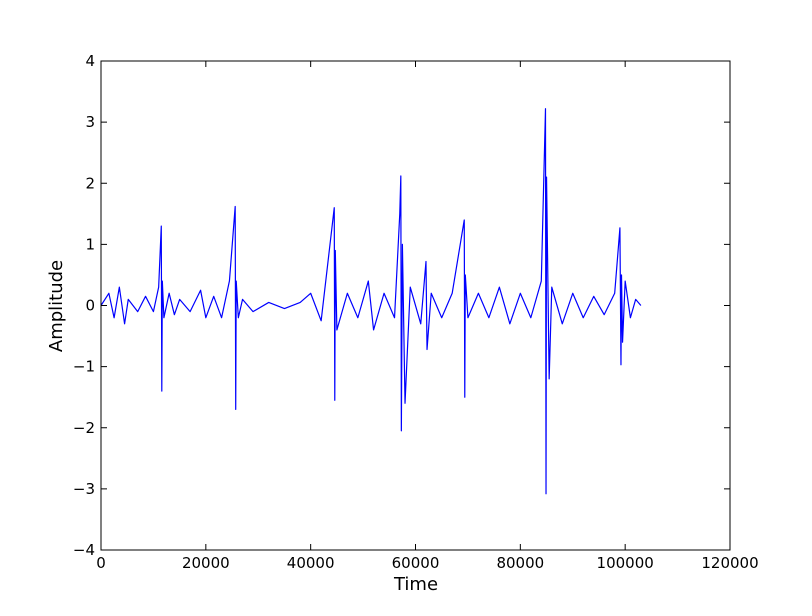 The width and height of the screenshot is (812, 616). Describe the element at coordinates (729, 563) in the screenshot. I see `x-tick-label: 120000` at that location.